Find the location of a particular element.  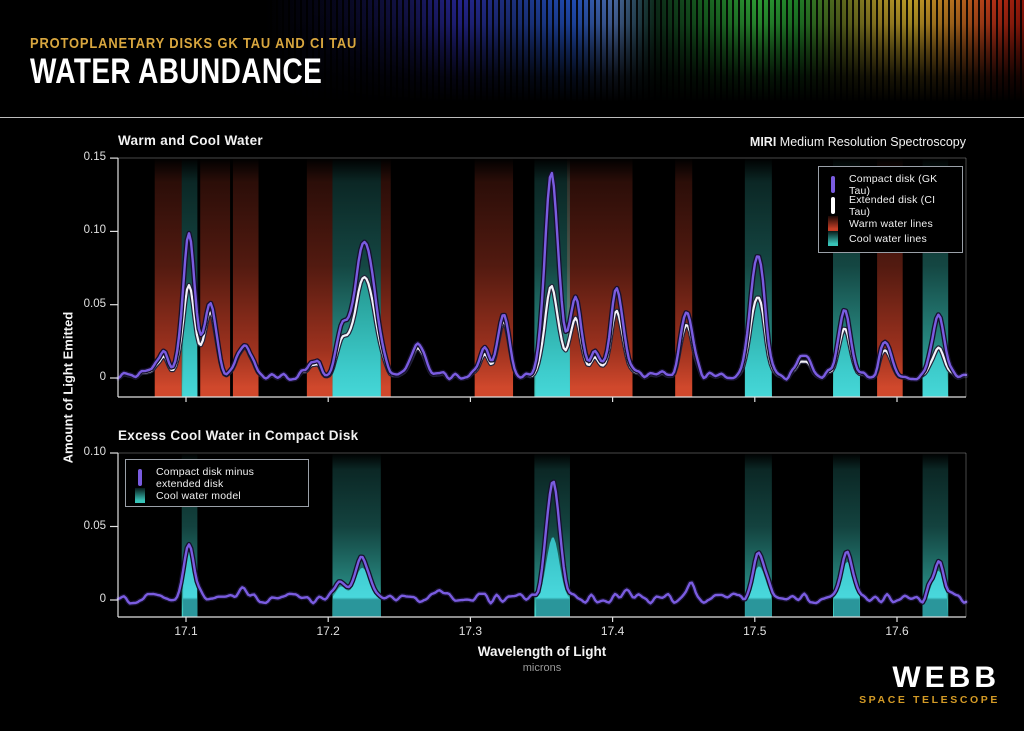

chart1-legend-item-0: Compact disk (GK Tau) is located at coordinates (890, 184).